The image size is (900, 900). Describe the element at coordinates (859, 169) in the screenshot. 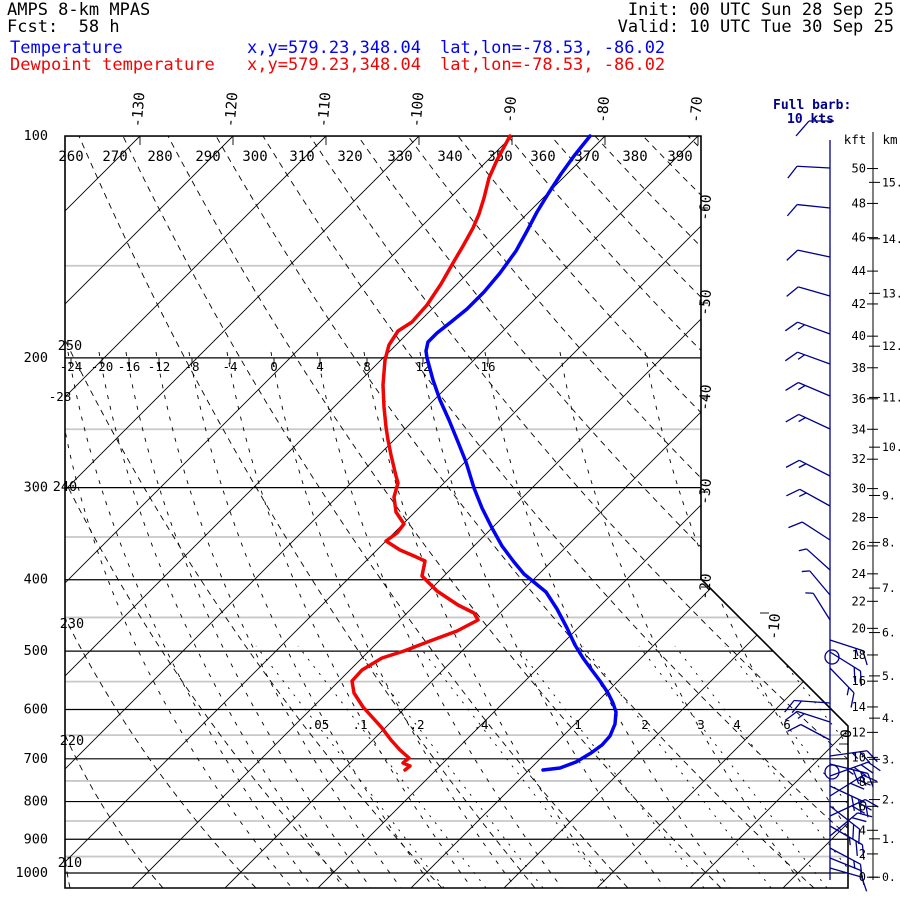

I see `kft-label: 50` at that location.